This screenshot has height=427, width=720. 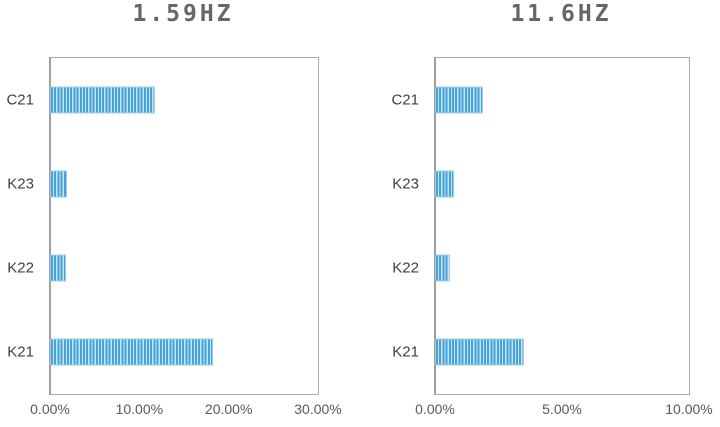 I want to click on chart-title: 1.59HZ, so click(x=183, y=14).